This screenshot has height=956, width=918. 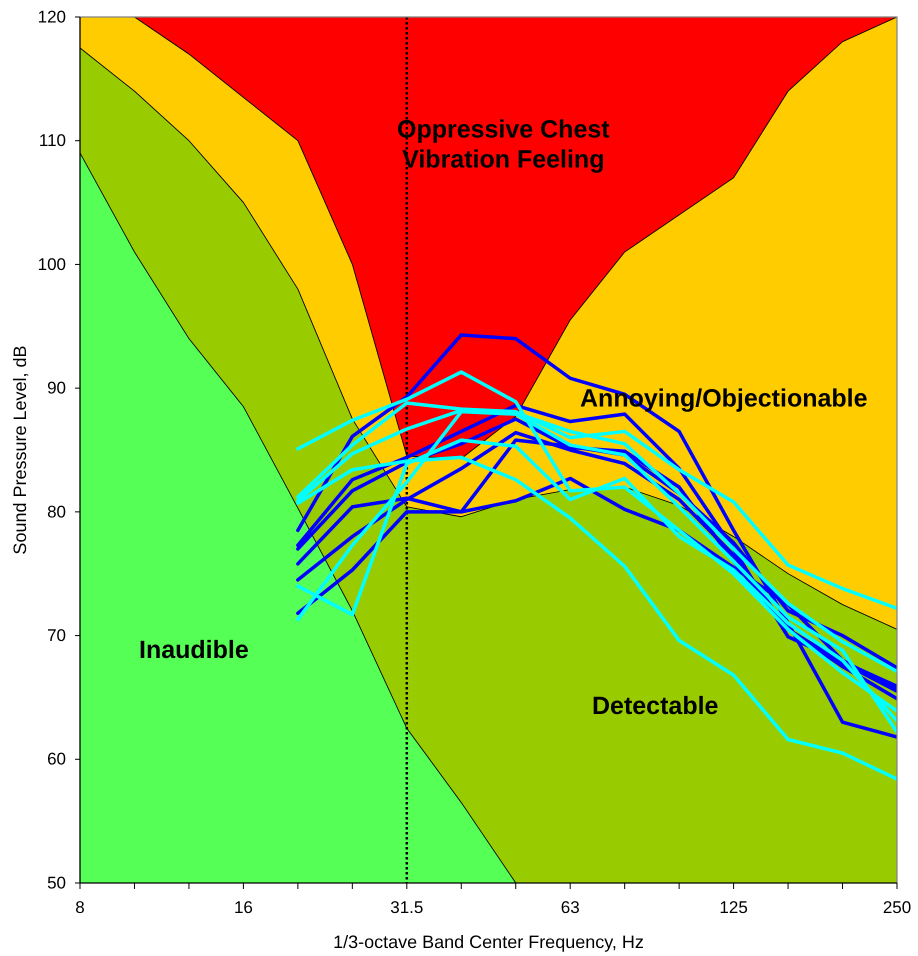 I want to click on x-tick-label: 8, so click(x=80, y=908).